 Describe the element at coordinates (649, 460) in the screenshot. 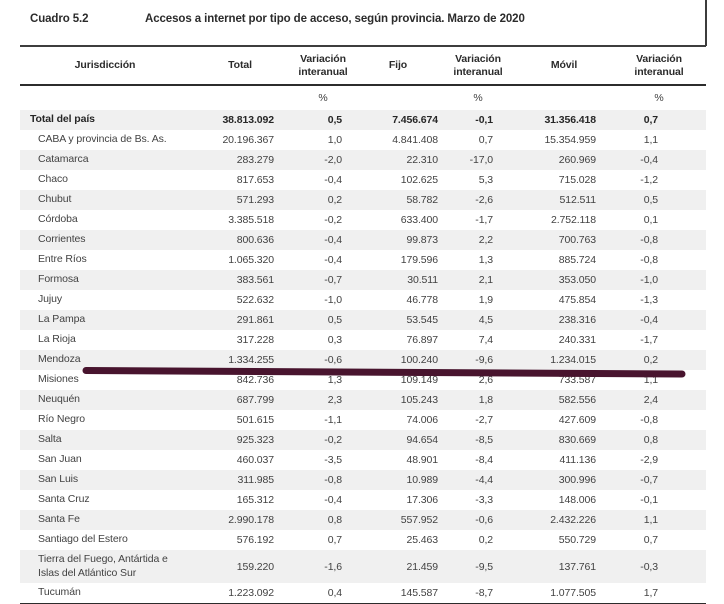

I see `cell-value: -2,9` at that location.